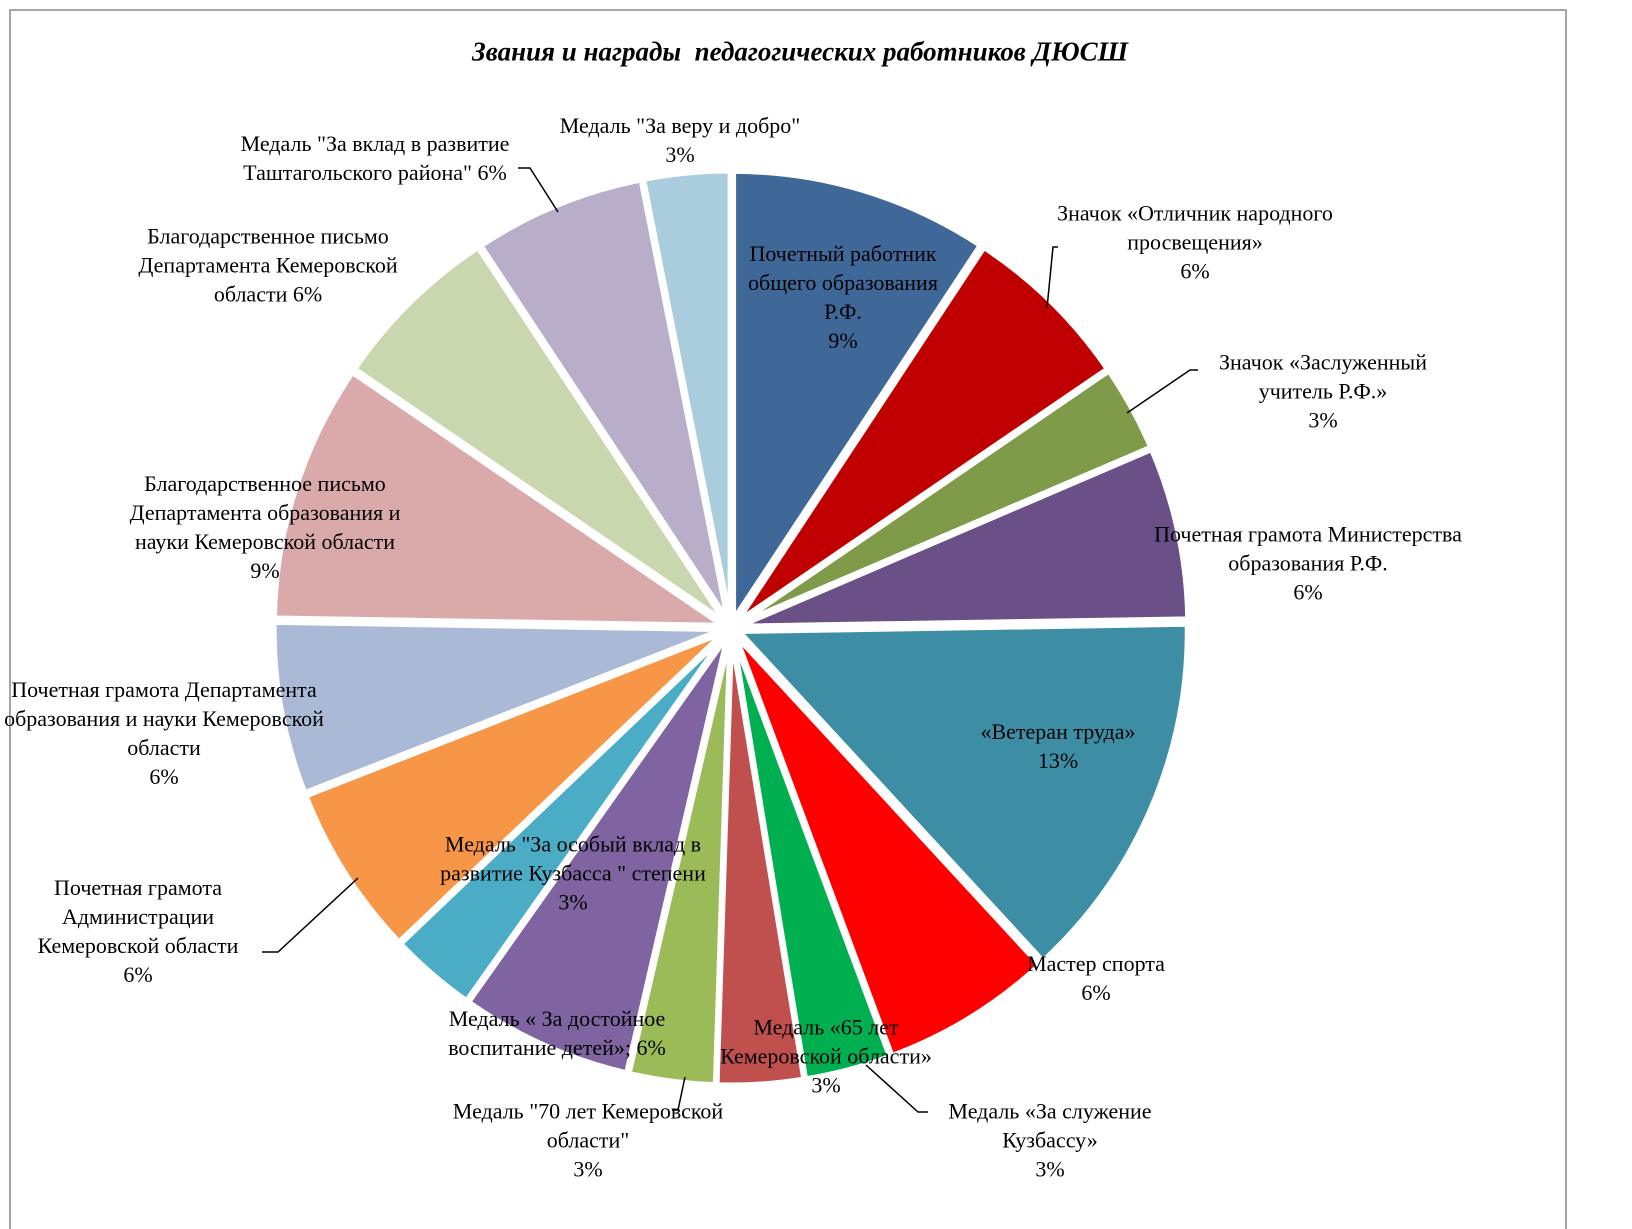 This screenshot has height=1229, width=1632. I want to click on category-label: Значок «Отличник народного просвещения», so click(1195, 227).